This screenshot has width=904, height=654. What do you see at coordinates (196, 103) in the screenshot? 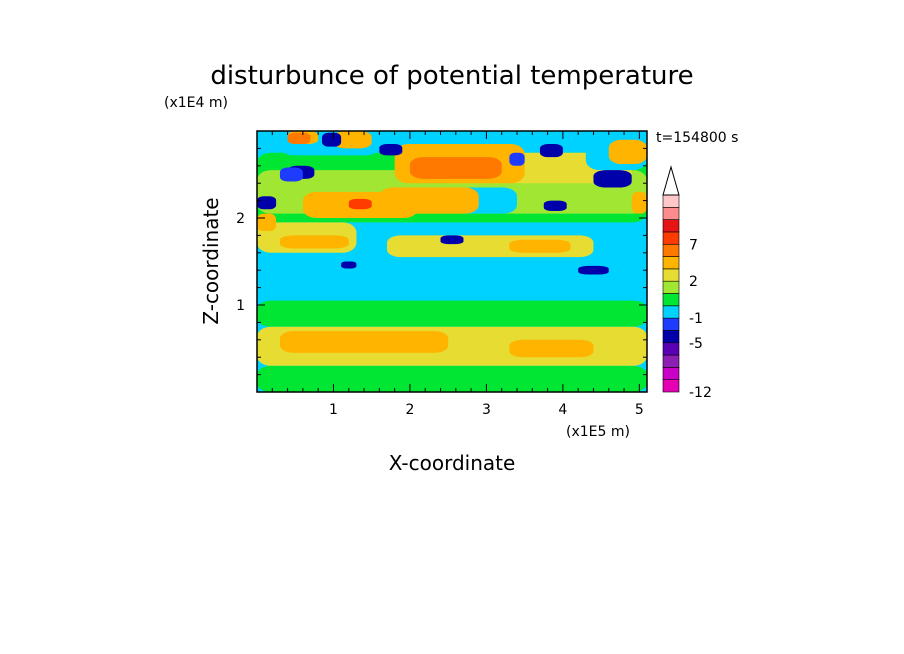
I see `y-unit-label: (x1E4 m)` at bounding box center [196, 103].